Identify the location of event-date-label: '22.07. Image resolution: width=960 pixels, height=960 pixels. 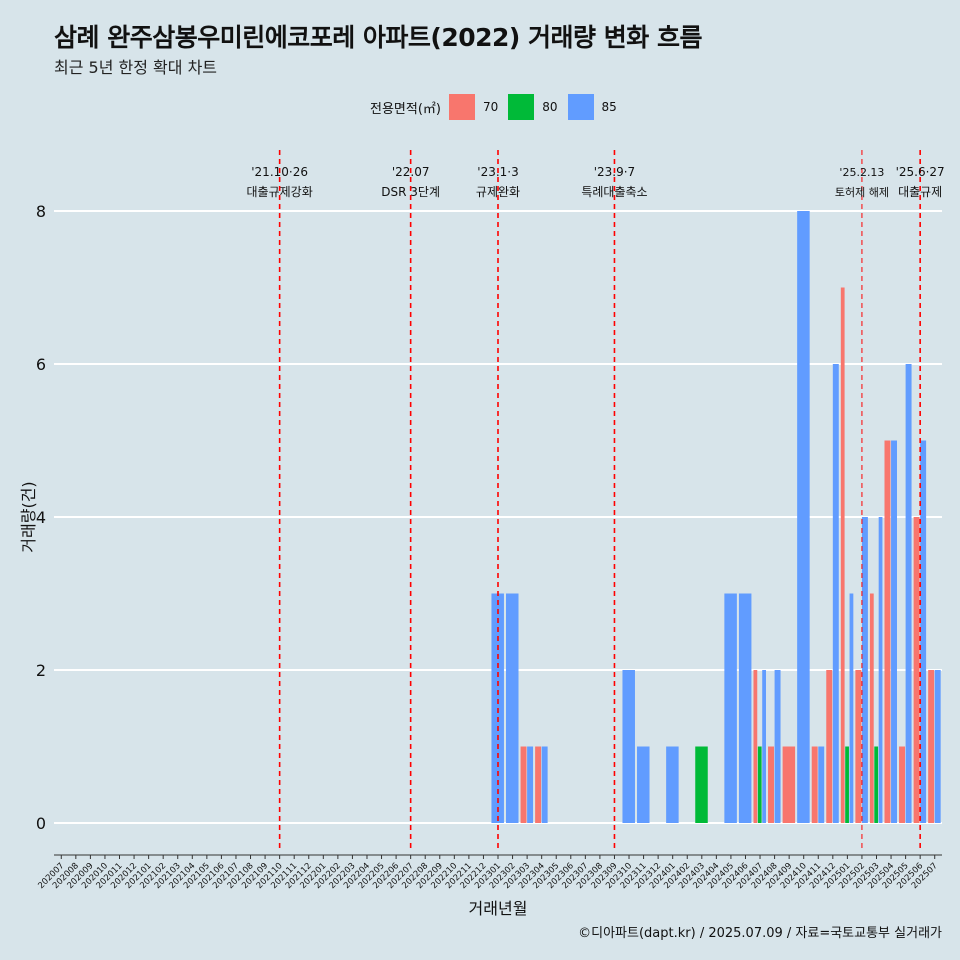
(411, 172).